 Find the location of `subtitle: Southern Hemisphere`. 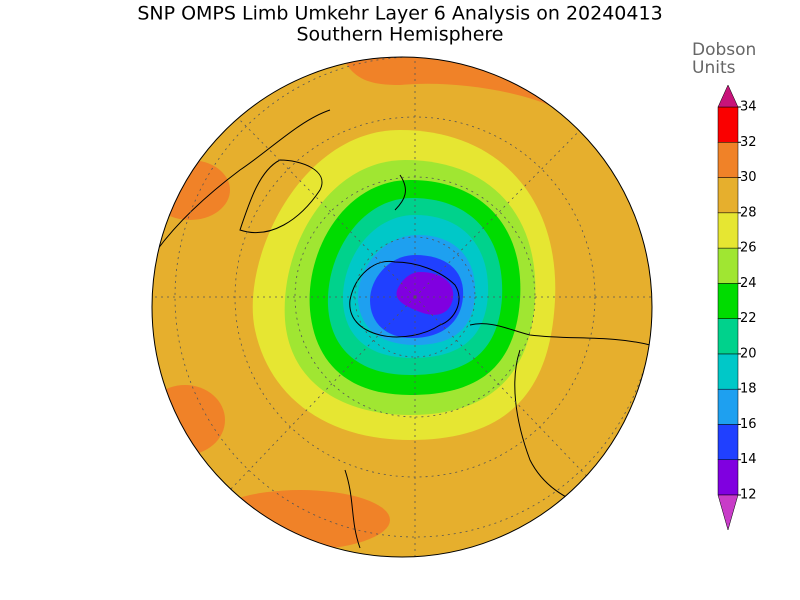

subtitle: Southern Hemisphere is located at coordinates (399, 35).